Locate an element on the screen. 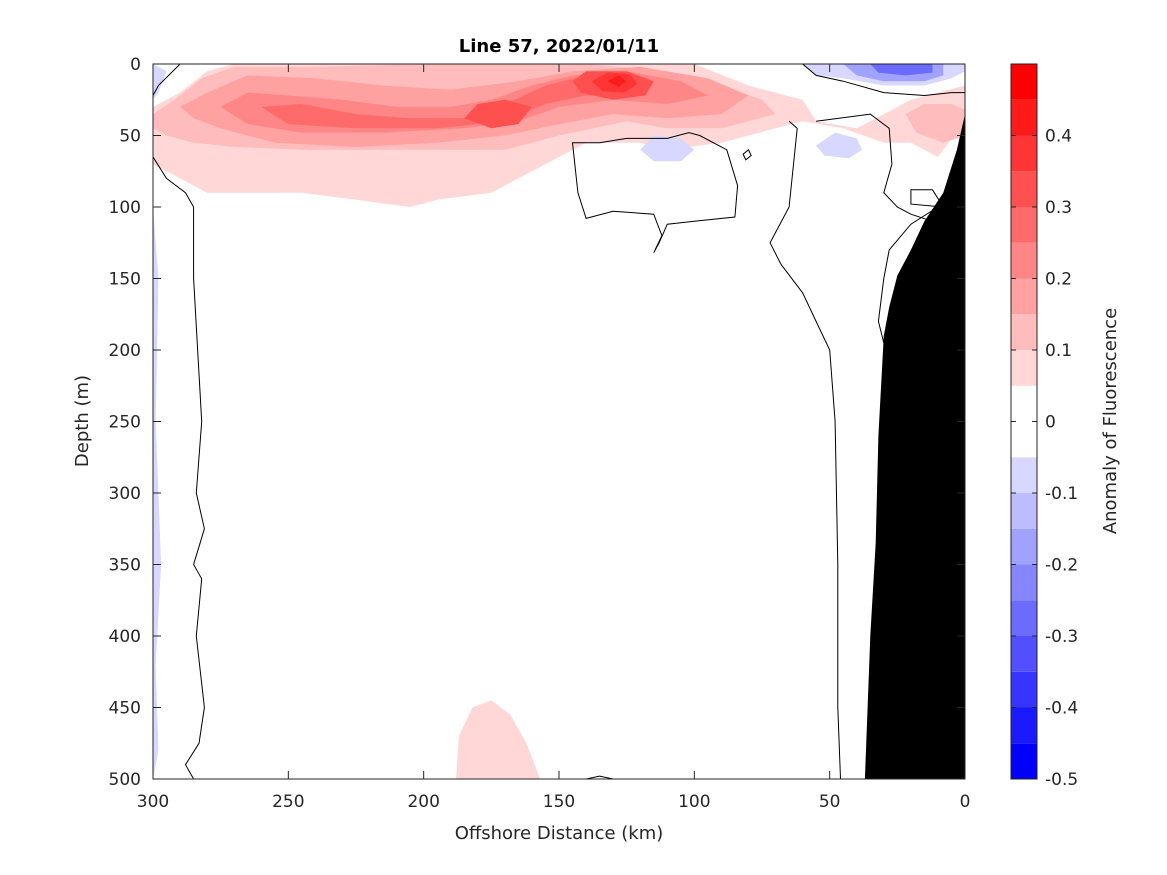 This screenshot has width=1167, height=875. colorbar-tick-label: 0.4 is located at coordinates (1058, 137).